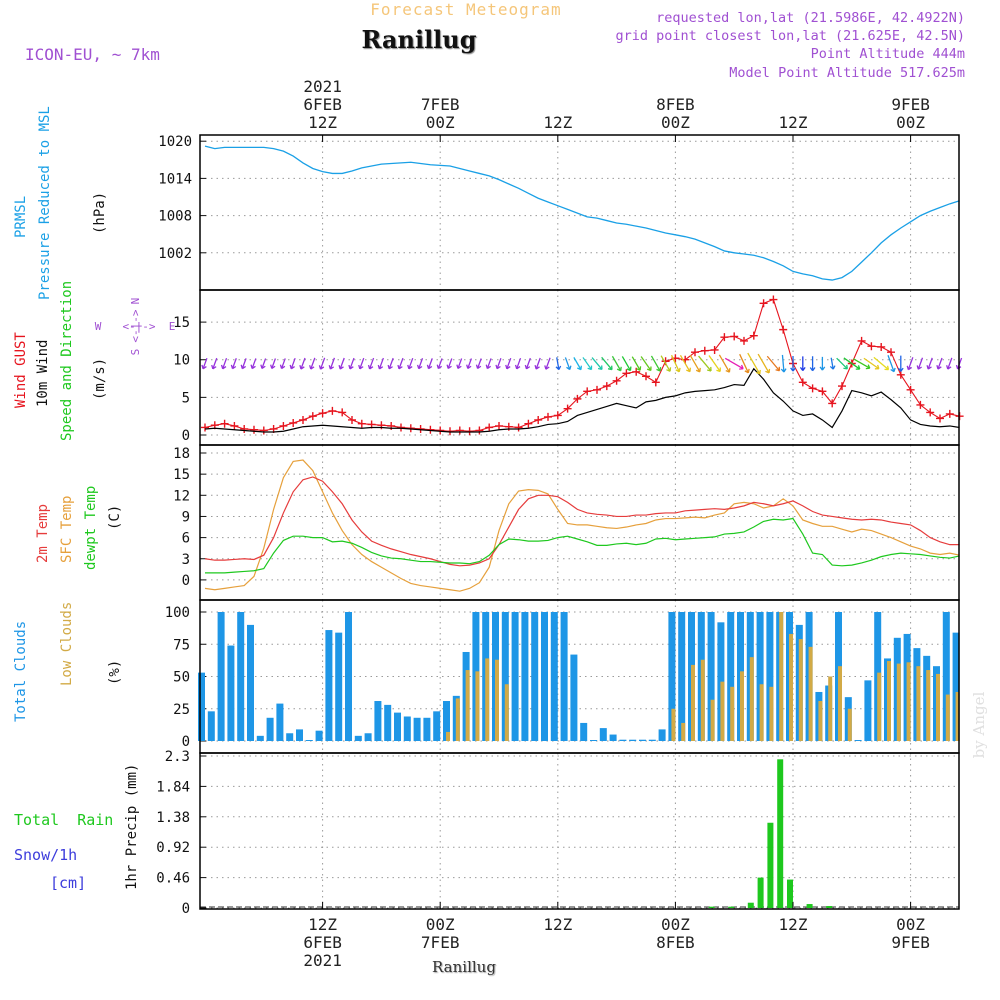  Describe the element at coordinates (979, 724) in the screenshot. I see `watermark: by Angel` at that location.